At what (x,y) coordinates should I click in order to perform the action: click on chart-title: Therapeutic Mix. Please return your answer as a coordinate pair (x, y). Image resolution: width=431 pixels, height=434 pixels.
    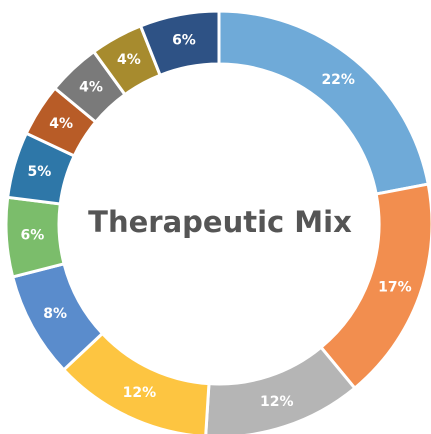
    Looking at the image, I should click on (220, 222).